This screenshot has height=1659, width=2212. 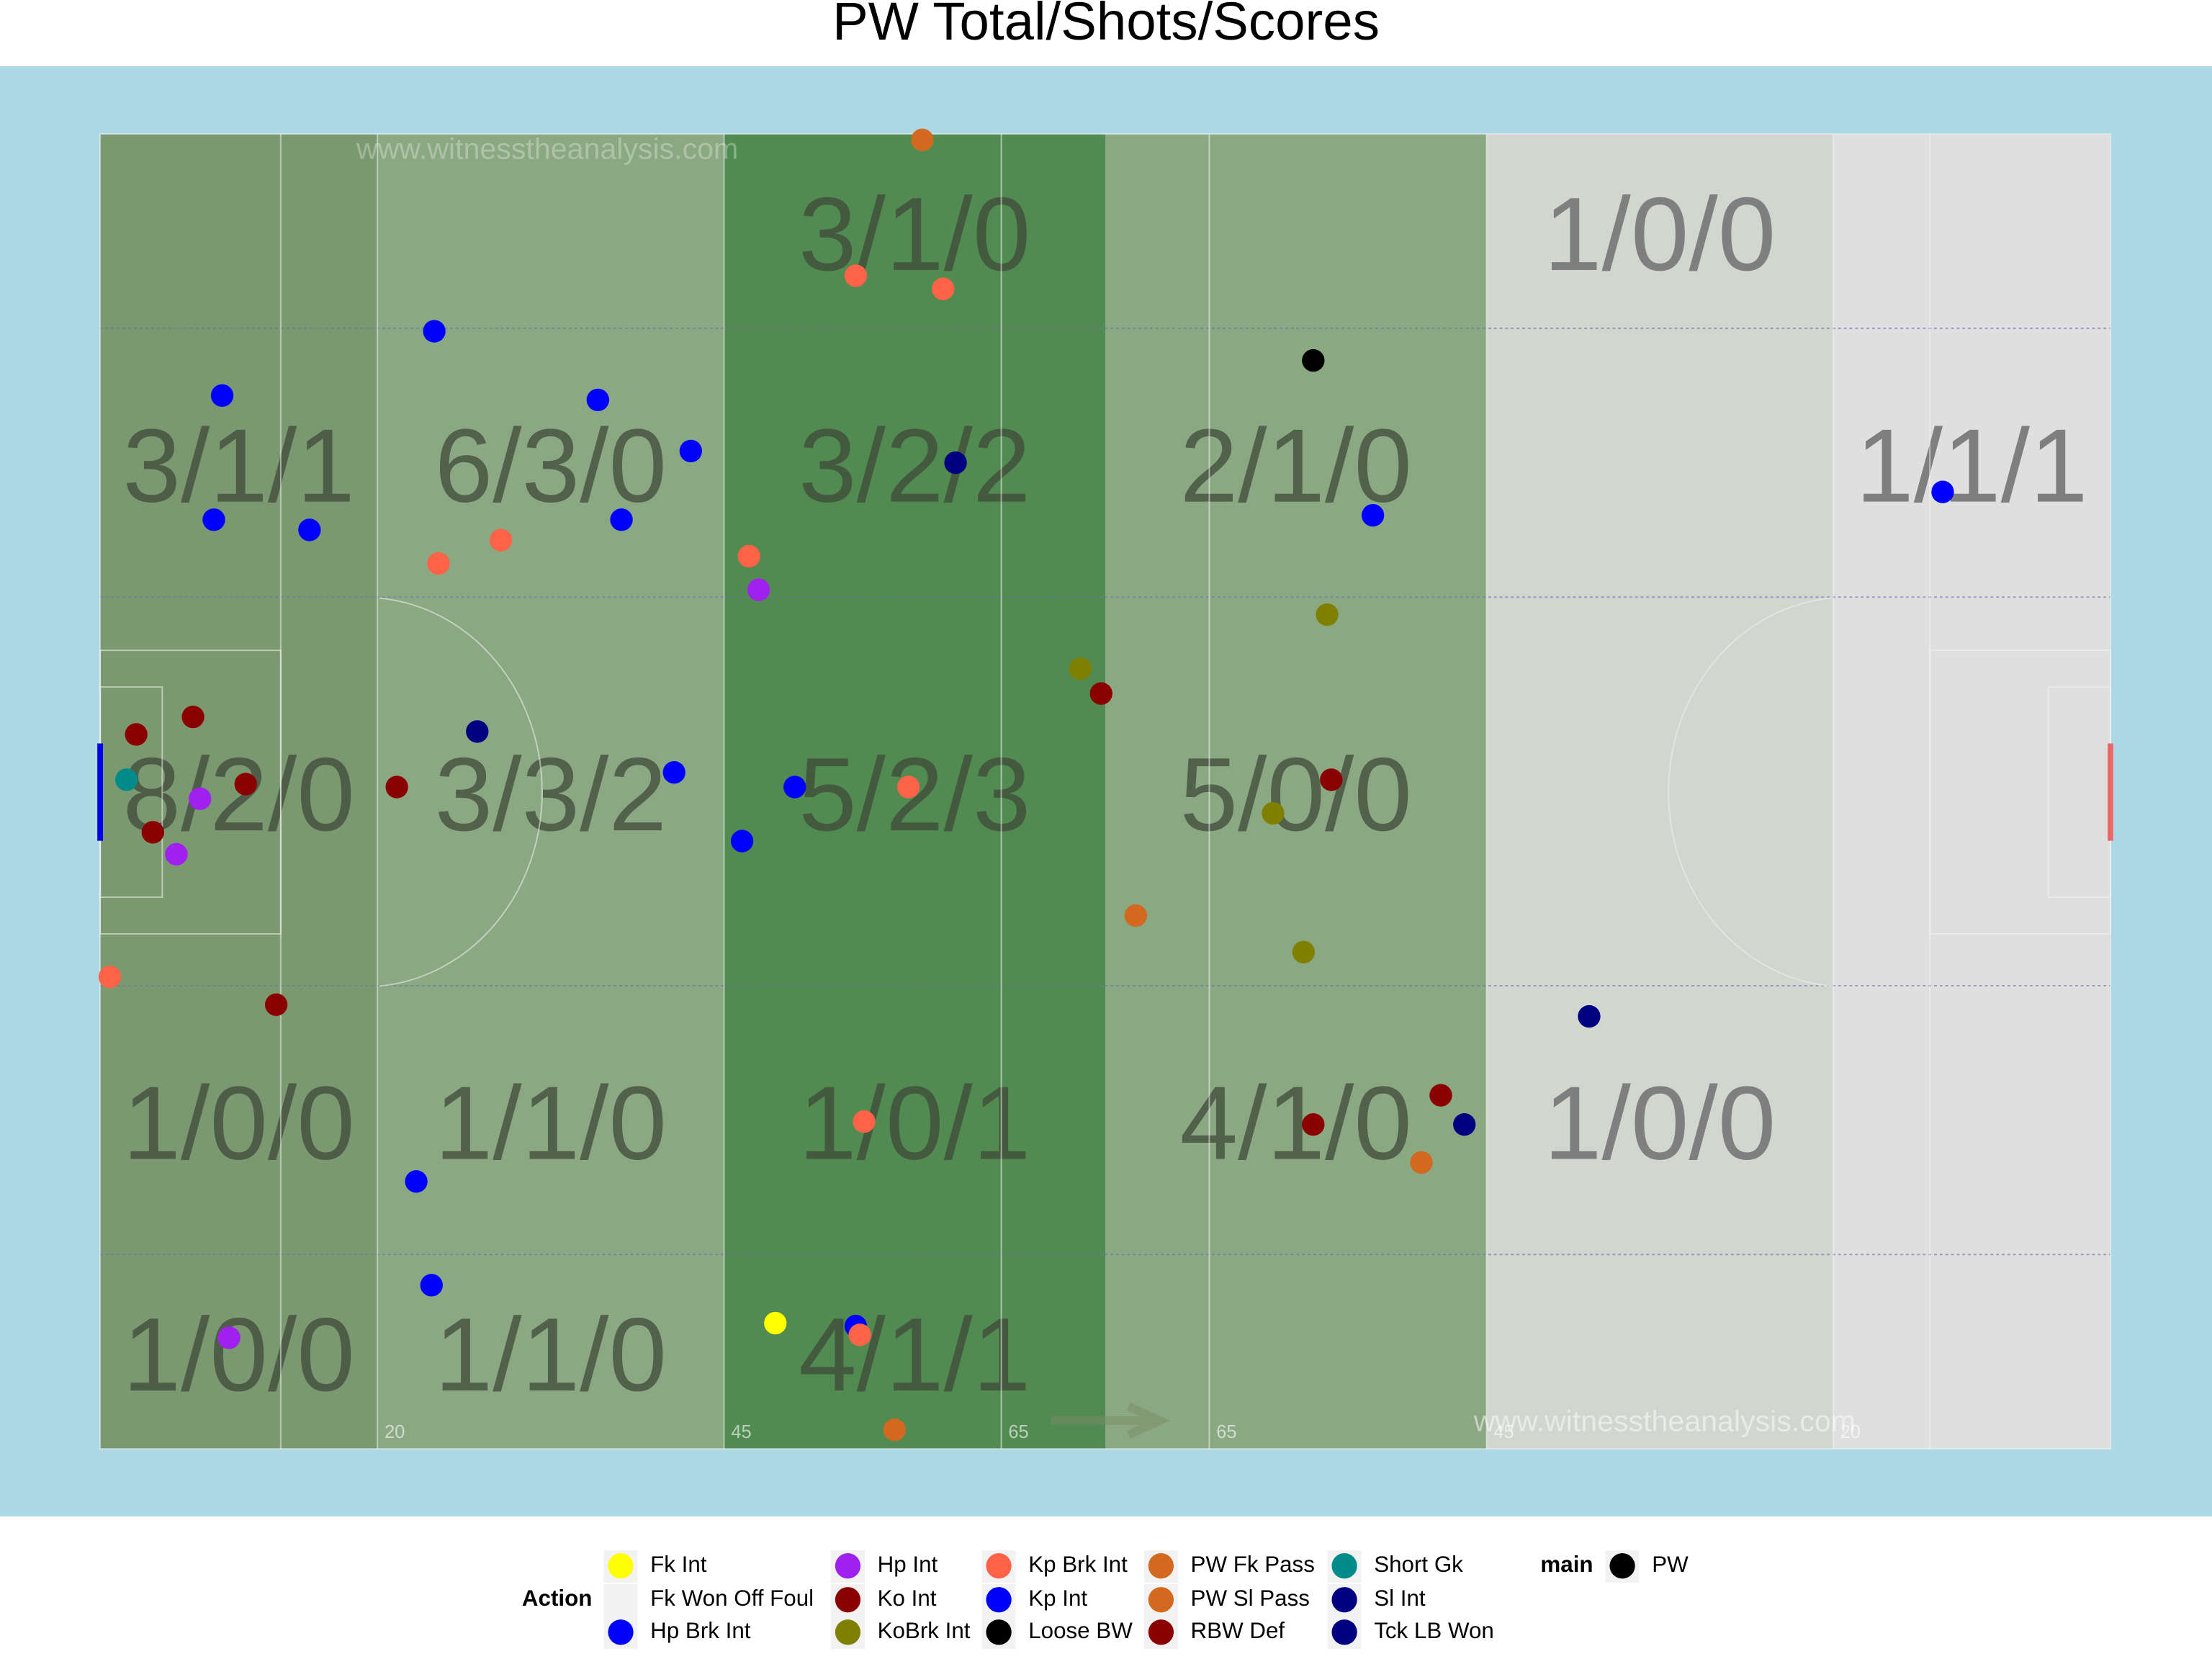 What do you see at coordinates (1851, 1432) in the screenshot?
I see `distance-label: 20` at bounding box center [1851, 1432].